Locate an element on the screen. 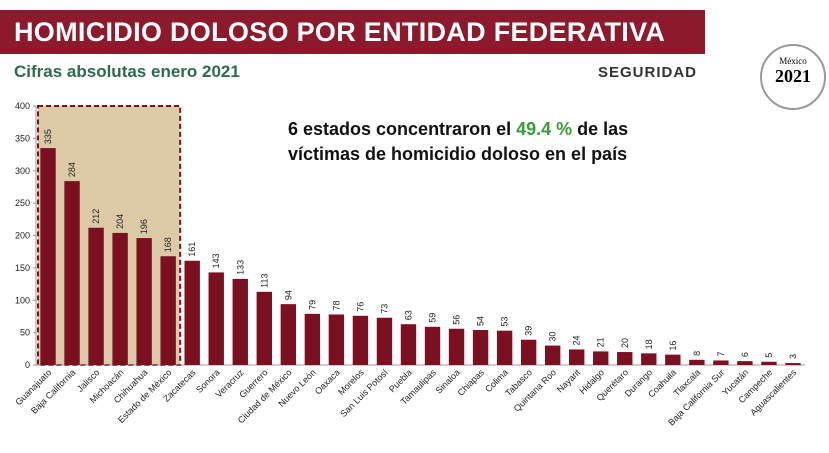 The width and height of the screenshot is (829, 453). value-label: 94 is located at coordinates (288, 295).